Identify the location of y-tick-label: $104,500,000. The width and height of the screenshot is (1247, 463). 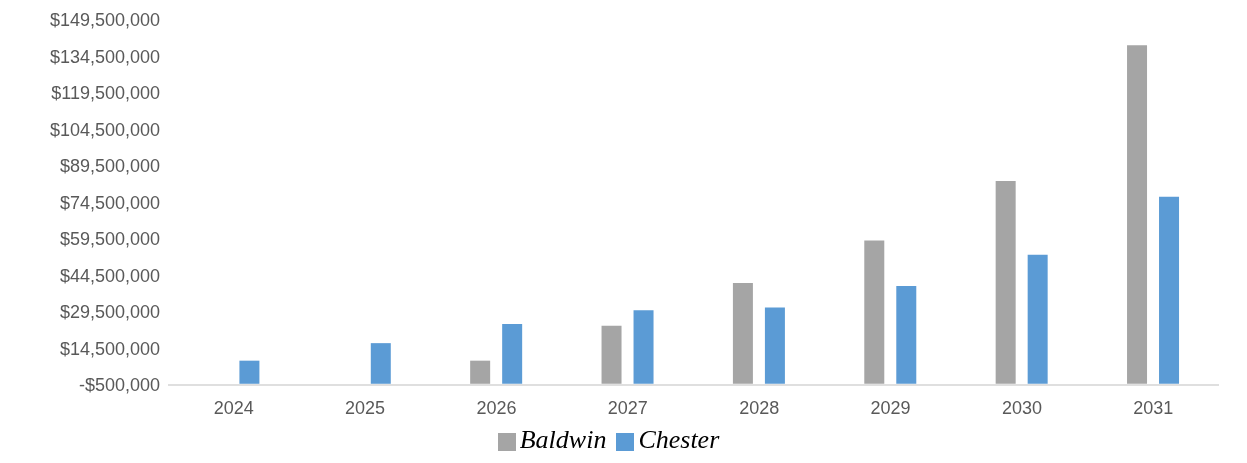
(104, 129).